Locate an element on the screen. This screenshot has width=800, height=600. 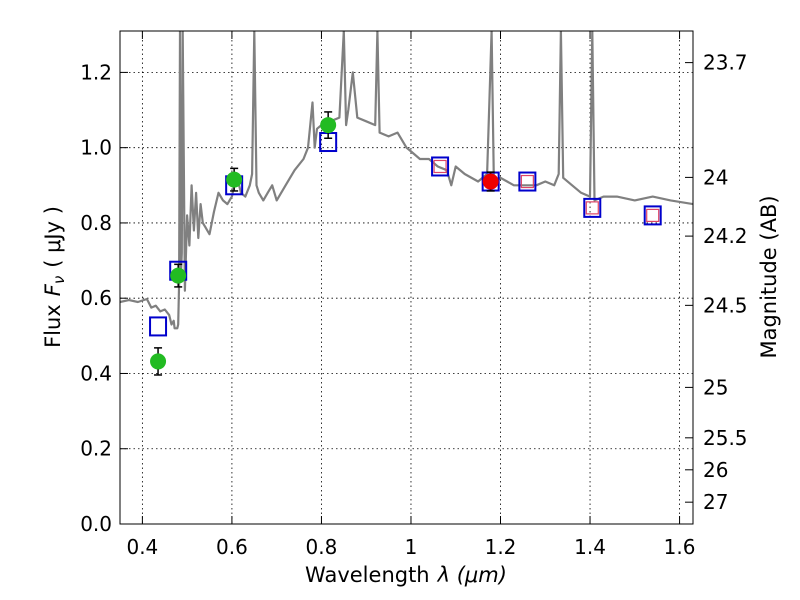
y-axis-title: FluxFν( μJy ) is located at coordinates (54, 277).